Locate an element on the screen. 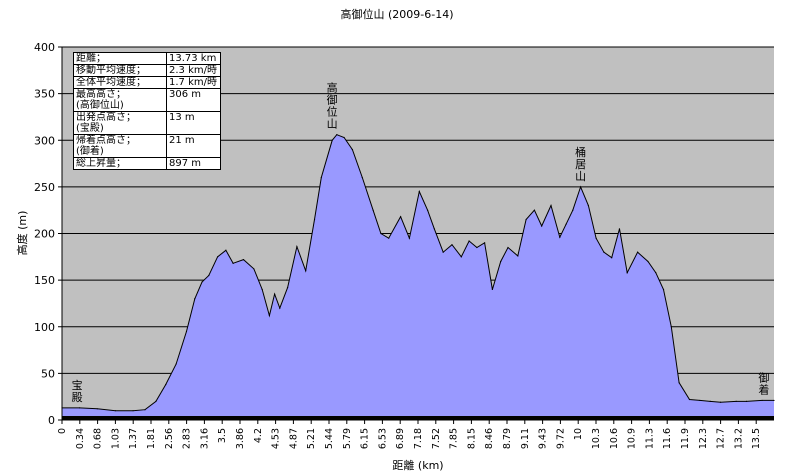 This screenshot has height=475, width=794. stats-value: 13.73 km is located at coordinates (193, 58).